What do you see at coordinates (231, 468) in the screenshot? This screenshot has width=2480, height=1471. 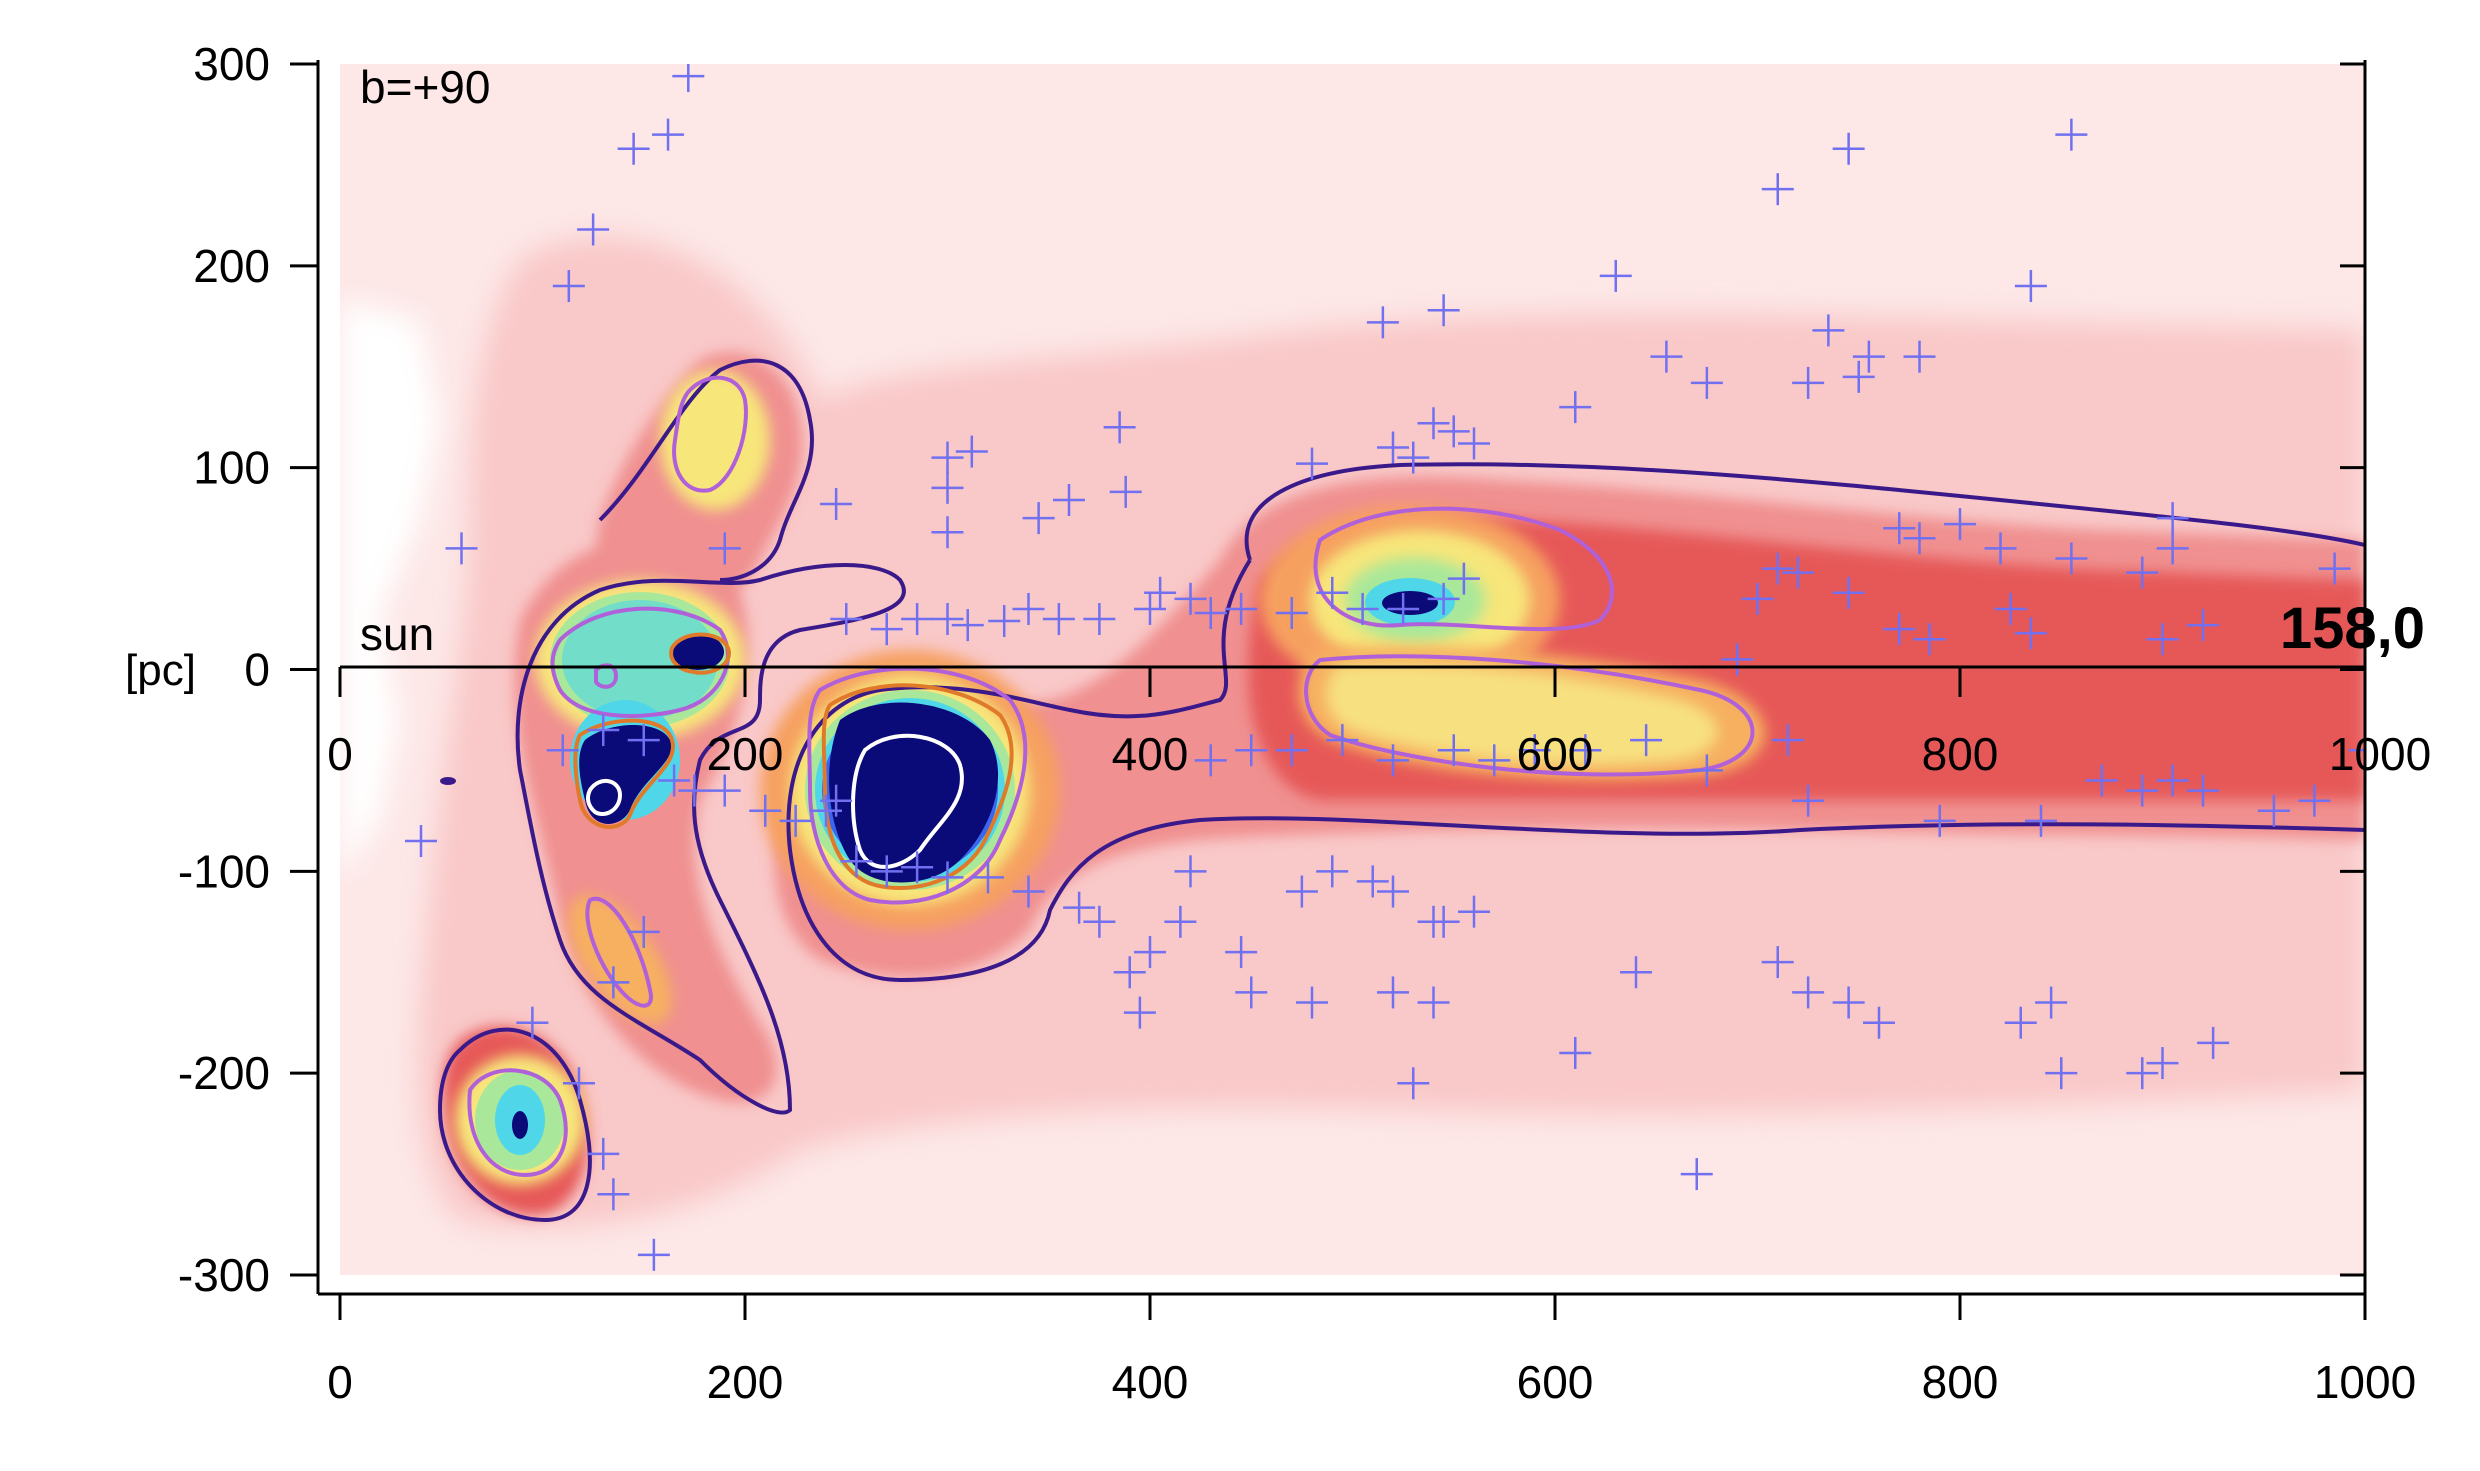 I see `y-tick-label: 100` at bounding box center [231, 468].